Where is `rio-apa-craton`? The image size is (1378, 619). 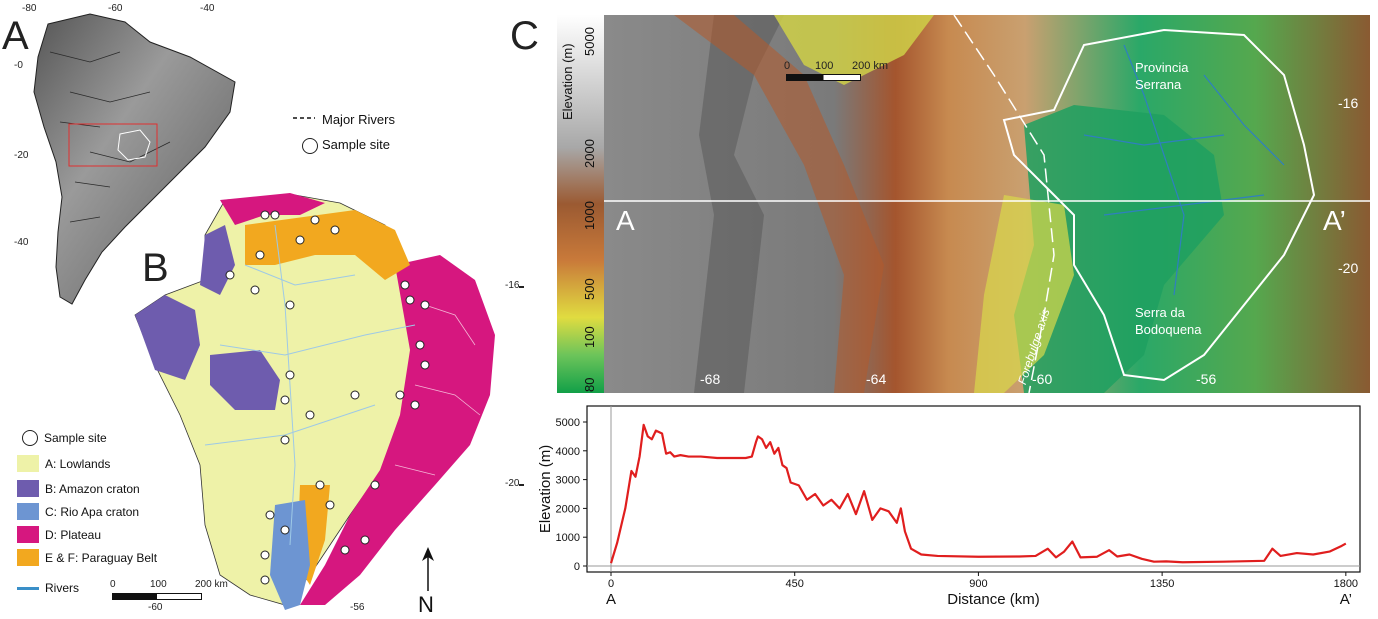
rio-apa-craton is located at coordinates (290, 555).